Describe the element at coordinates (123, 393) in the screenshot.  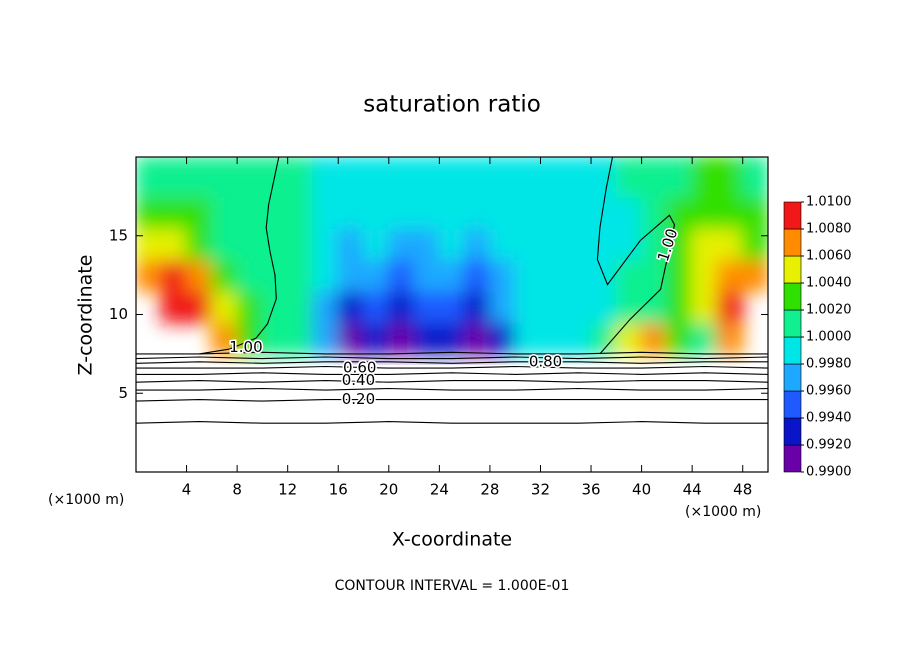
I see `y-tick-label: 5` at that location.